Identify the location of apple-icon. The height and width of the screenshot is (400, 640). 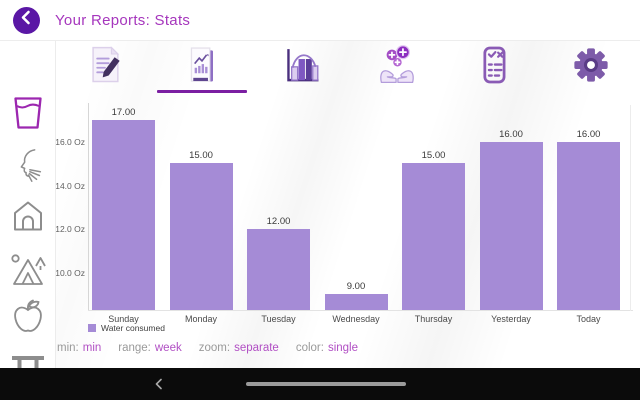
(28, 318).